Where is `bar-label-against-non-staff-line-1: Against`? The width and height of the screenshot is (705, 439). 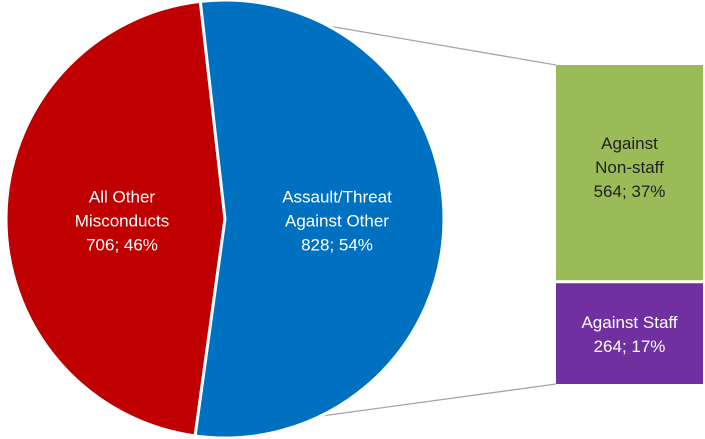
bar-label-against-non-staff-line-1: Against is located at coordinates (629, 143).